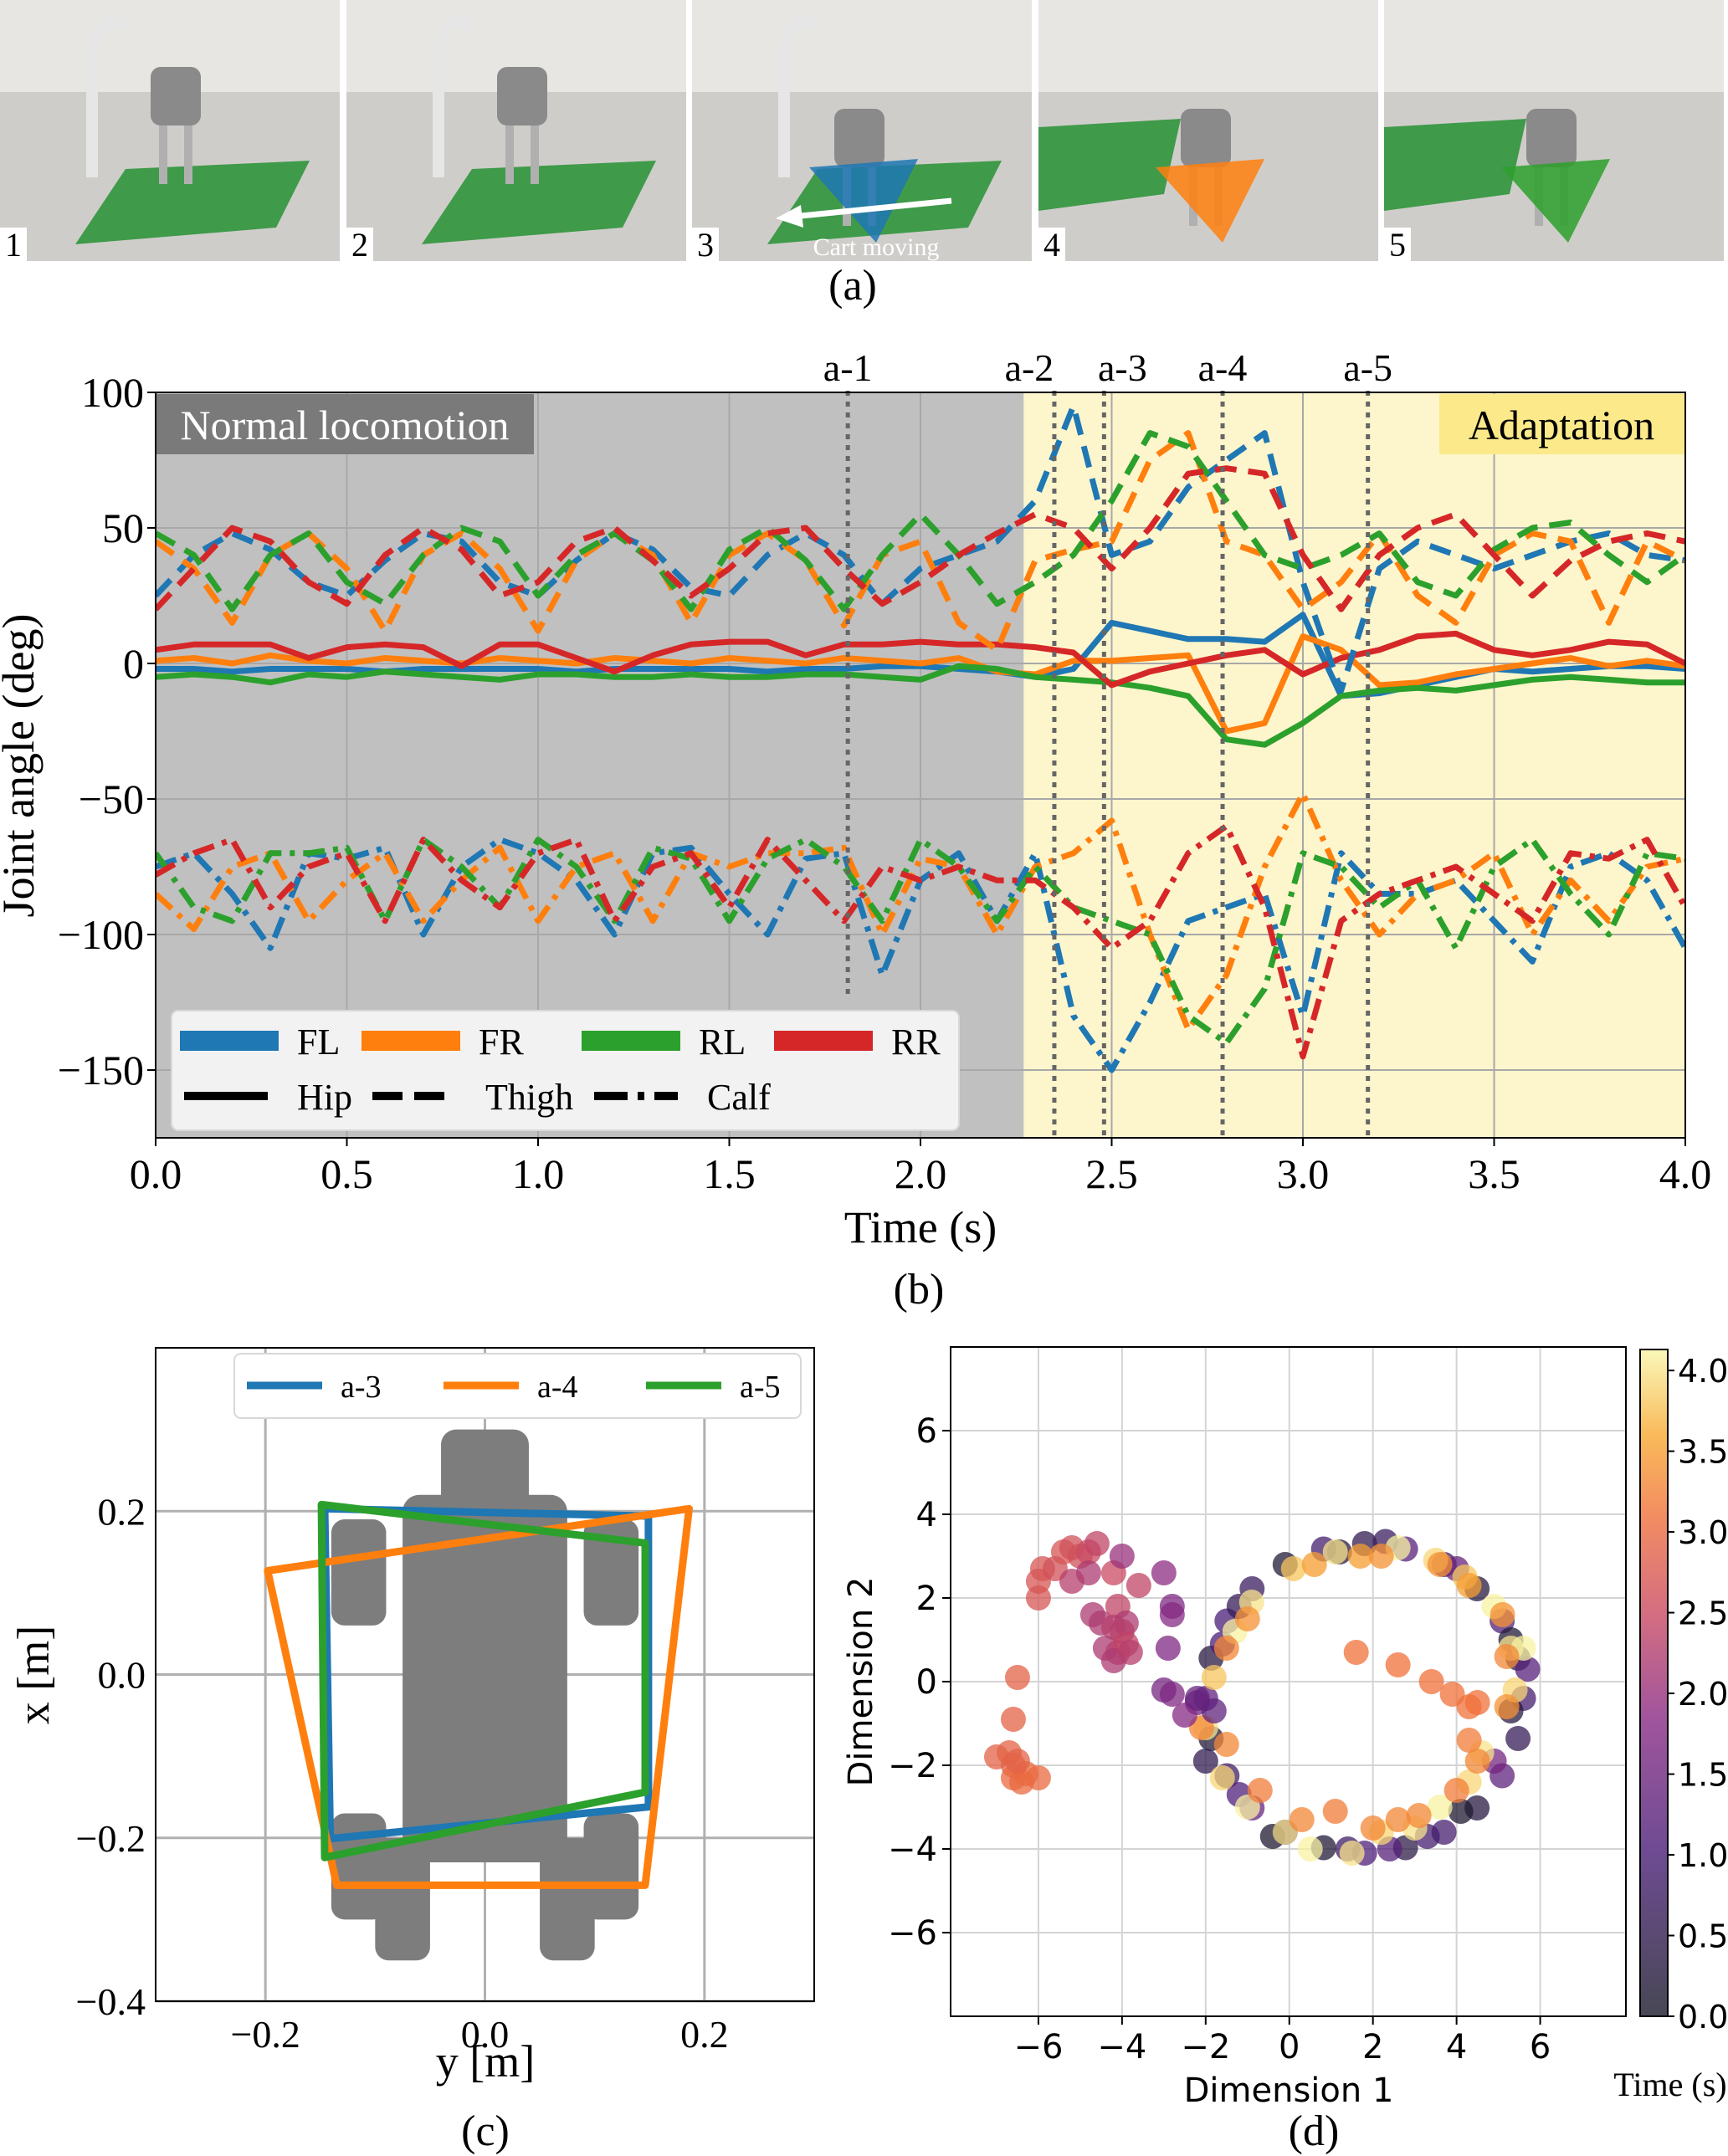  I want to click on photo-frame: Cart moving 3, so click(862, 132).